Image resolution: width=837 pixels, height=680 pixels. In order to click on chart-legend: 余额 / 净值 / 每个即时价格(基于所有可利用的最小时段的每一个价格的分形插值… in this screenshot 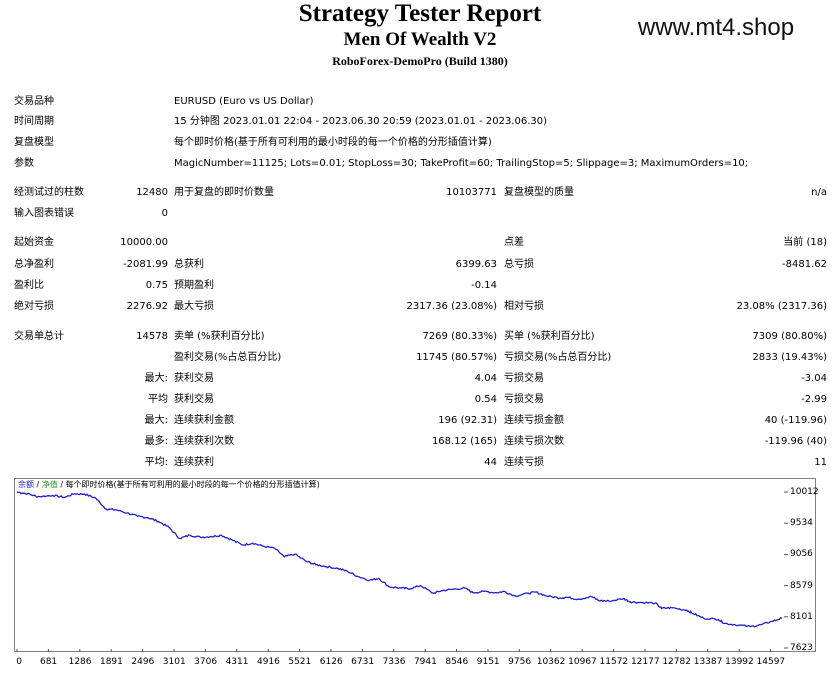, I will do `click(169, 485)`.